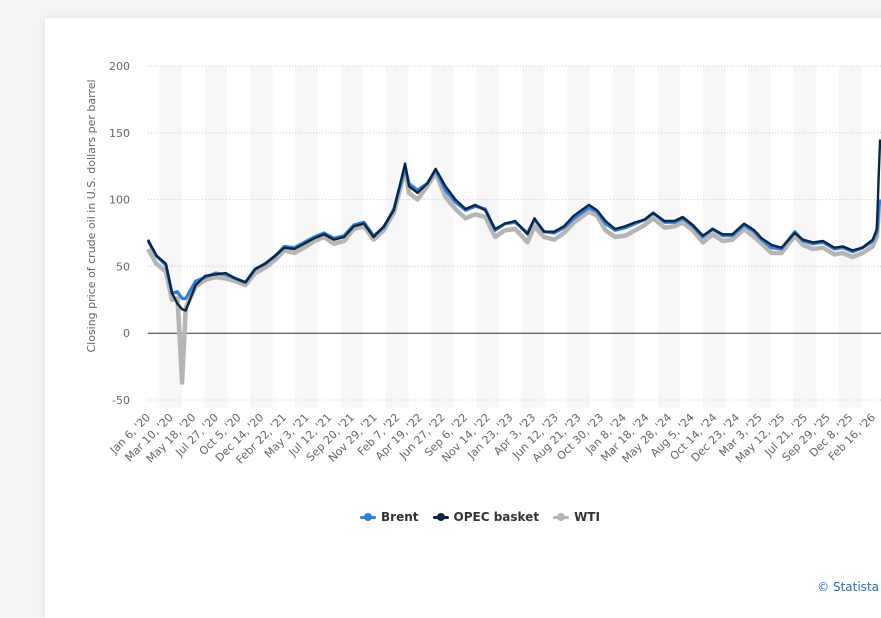 This screenshot has height=618, width=881. What do you see at coordinates (848, 587) in the screenshot?
I see `statista-credit-link: © Statista` at bounding box center [848, 587].